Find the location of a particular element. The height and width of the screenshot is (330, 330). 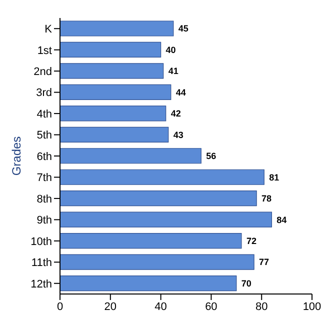

x-tick-label: 100 is located at coordinates (312, 306).